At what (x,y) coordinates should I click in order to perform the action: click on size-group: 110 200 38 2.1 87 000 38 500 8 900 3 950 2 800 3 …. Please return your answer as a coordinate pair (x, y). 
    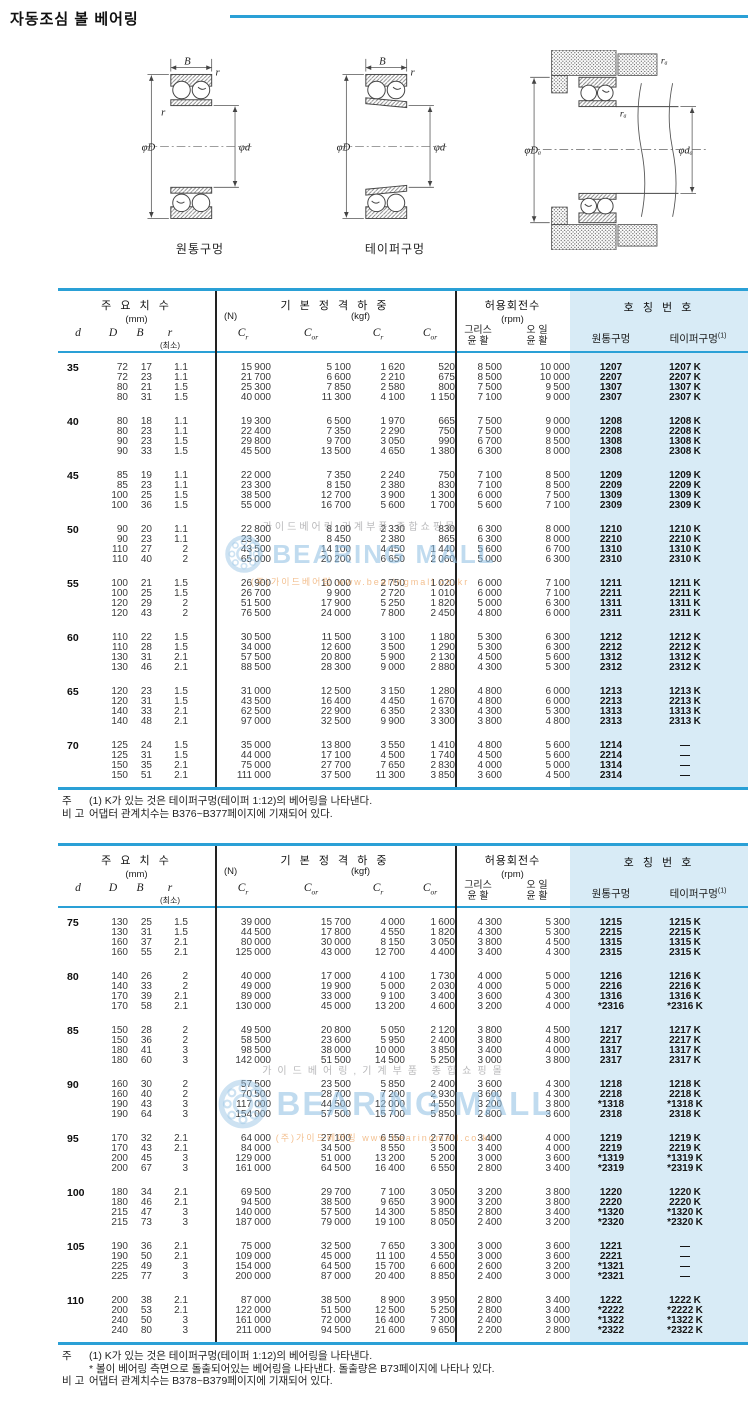
    Looking at the image, I should click on (403, 1316).